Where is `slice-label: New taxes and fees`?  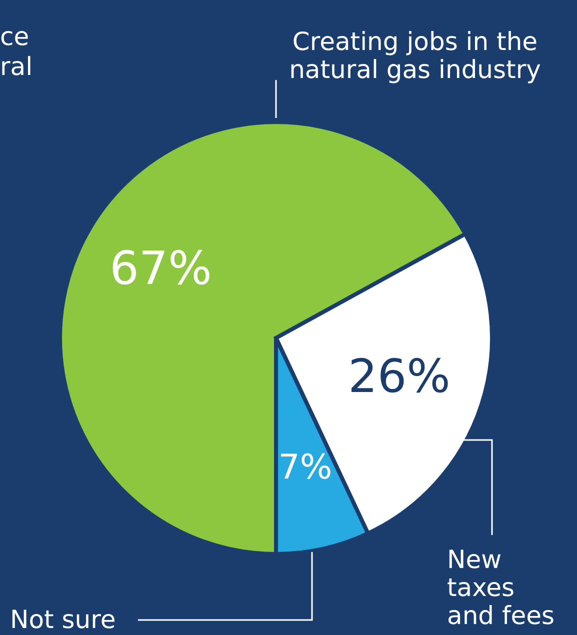 slice-label: New taxes and fees is located at coordinates (501, 587).